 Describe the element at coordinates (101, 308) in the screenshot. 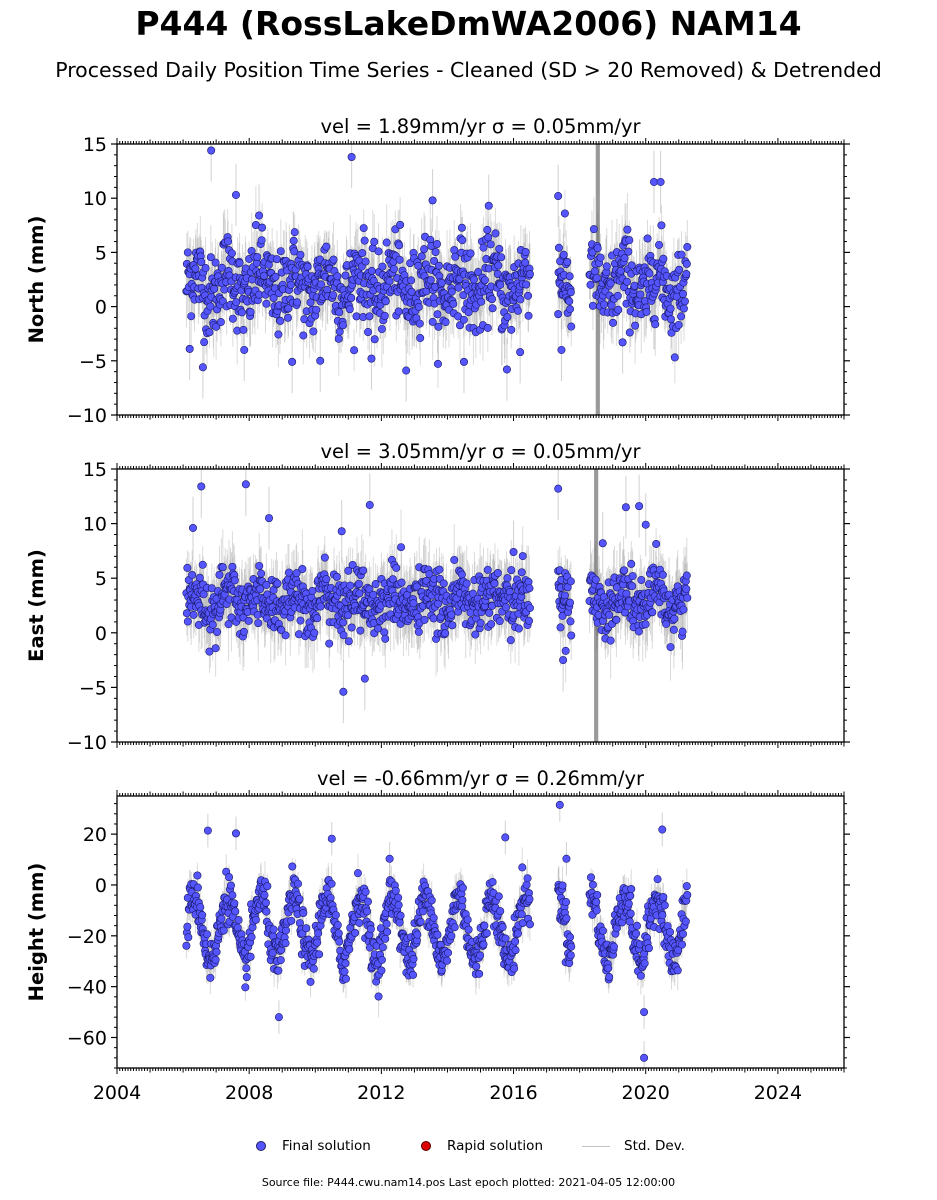

I see `north-y-tick-label: 0` at that location.